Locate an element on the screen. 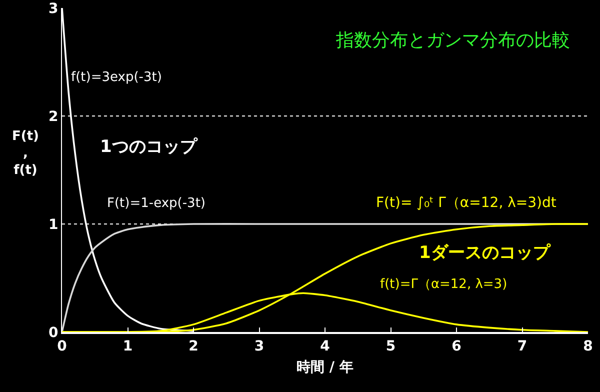 The height and width of the screenshot is (392, 600). y-tick-label: 3 is located at coordinates (53, 8).